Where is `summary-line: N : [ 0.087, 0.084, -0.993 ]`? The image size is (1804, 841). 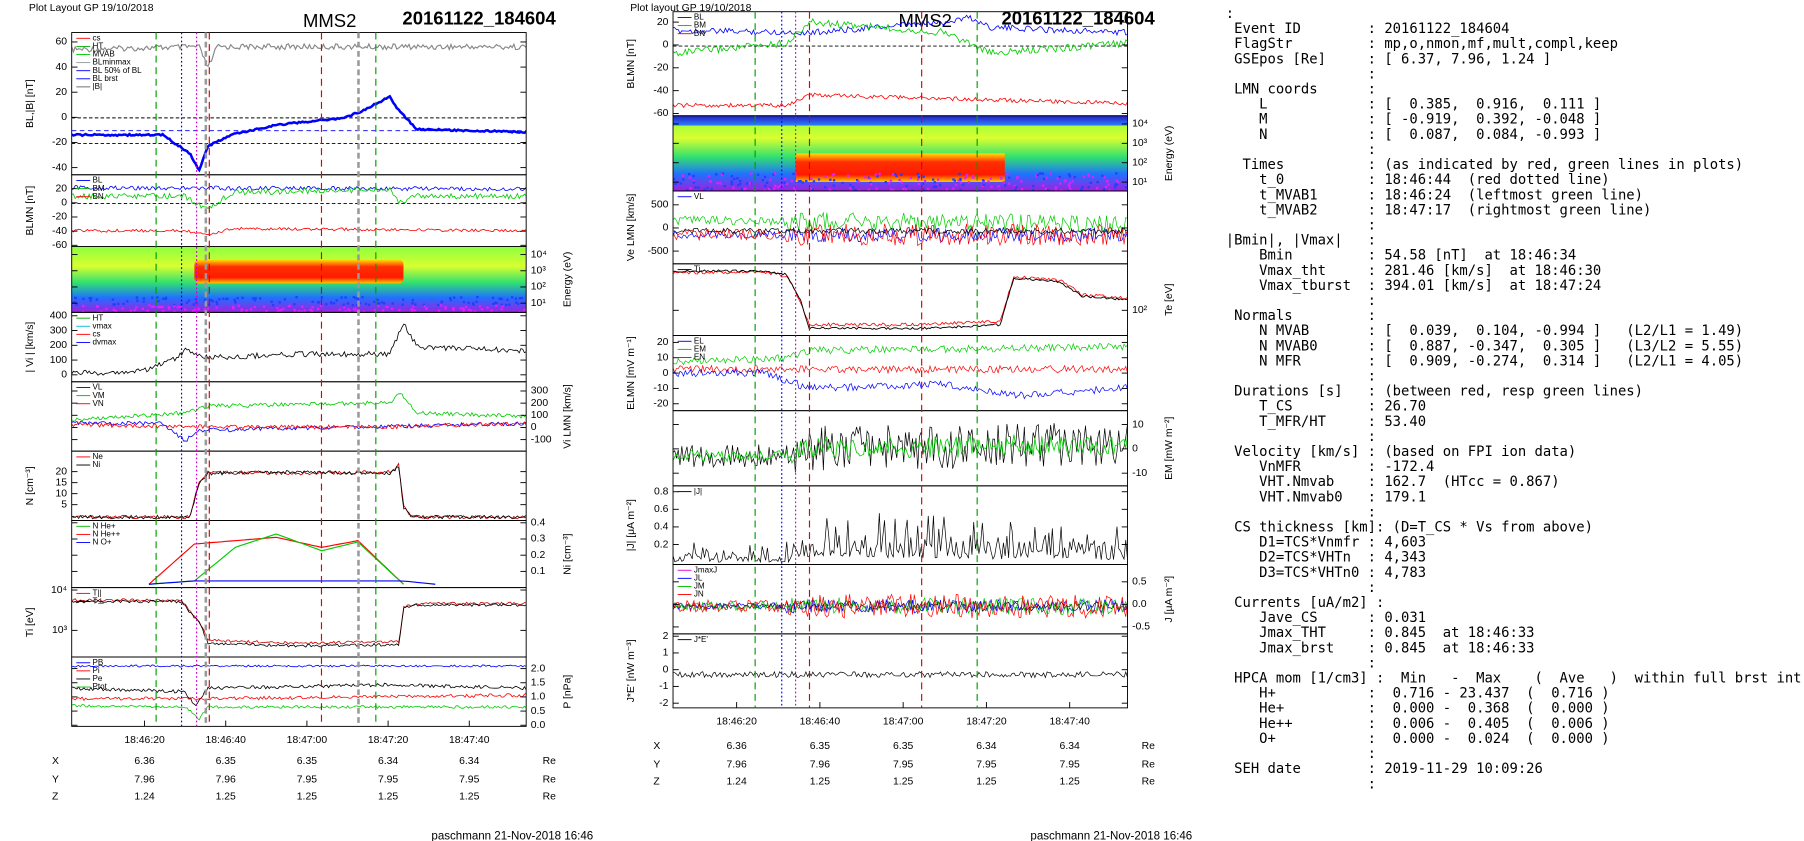 summary-line: N : [ 0.087, 0.084, -0.993 ] is located at coordinates (1413, 135).